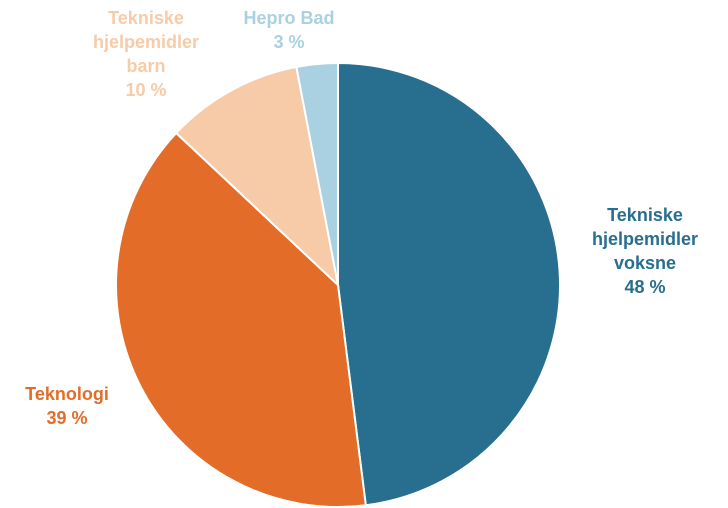 This screenshot has height=508, width=728. What do you see at coordinates (645, 287) in the screenshot?
I see `value-label: 48 %` at bounding box center [645, 287].